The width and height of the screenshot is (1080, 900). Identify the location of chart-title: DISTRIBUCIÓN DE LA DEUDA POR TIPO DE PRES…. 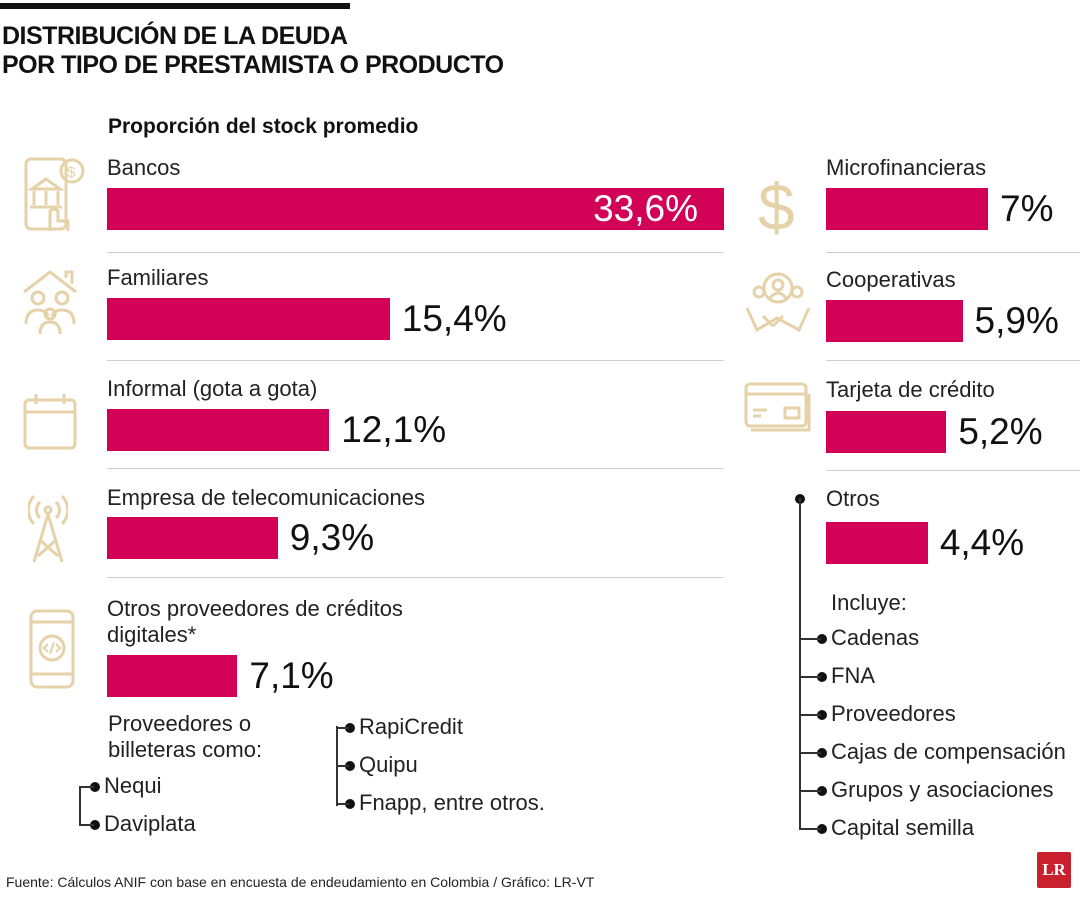
(253, 51).